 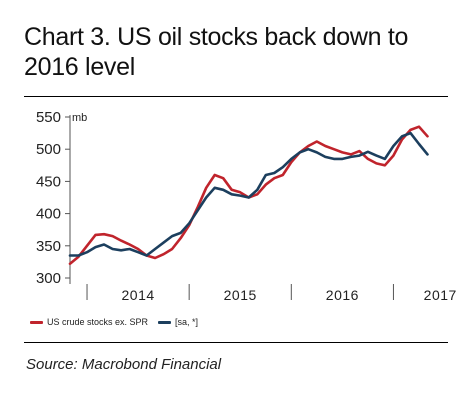 What do you see at coordinates (48, 181) in the screenshot?
I see `y-tick-label: 450` at bounding box center [48, 181].